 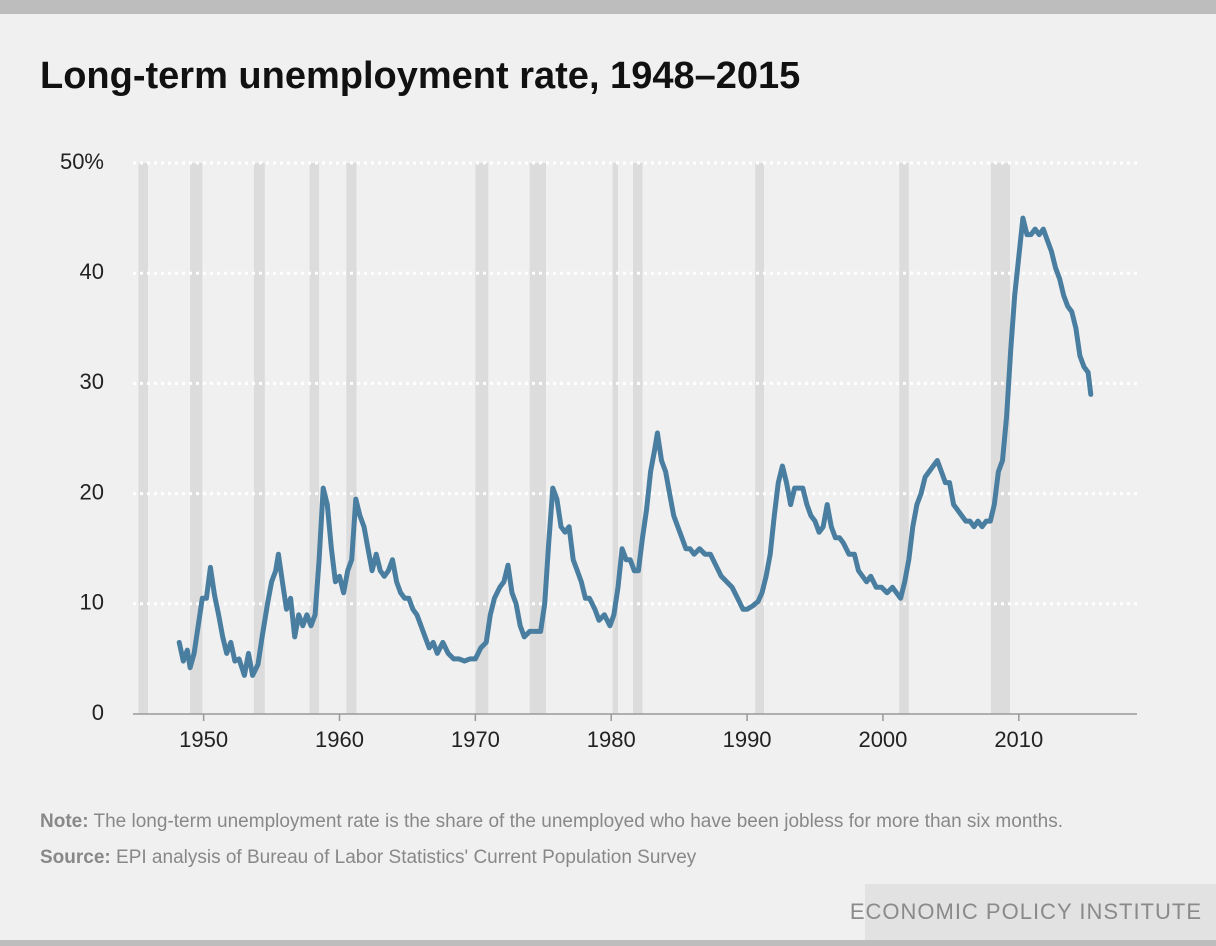 What do you see at coordinates (98, 712) in the screenshot?
I see `y-tick-label: 0` at bounding box center [98, 712].